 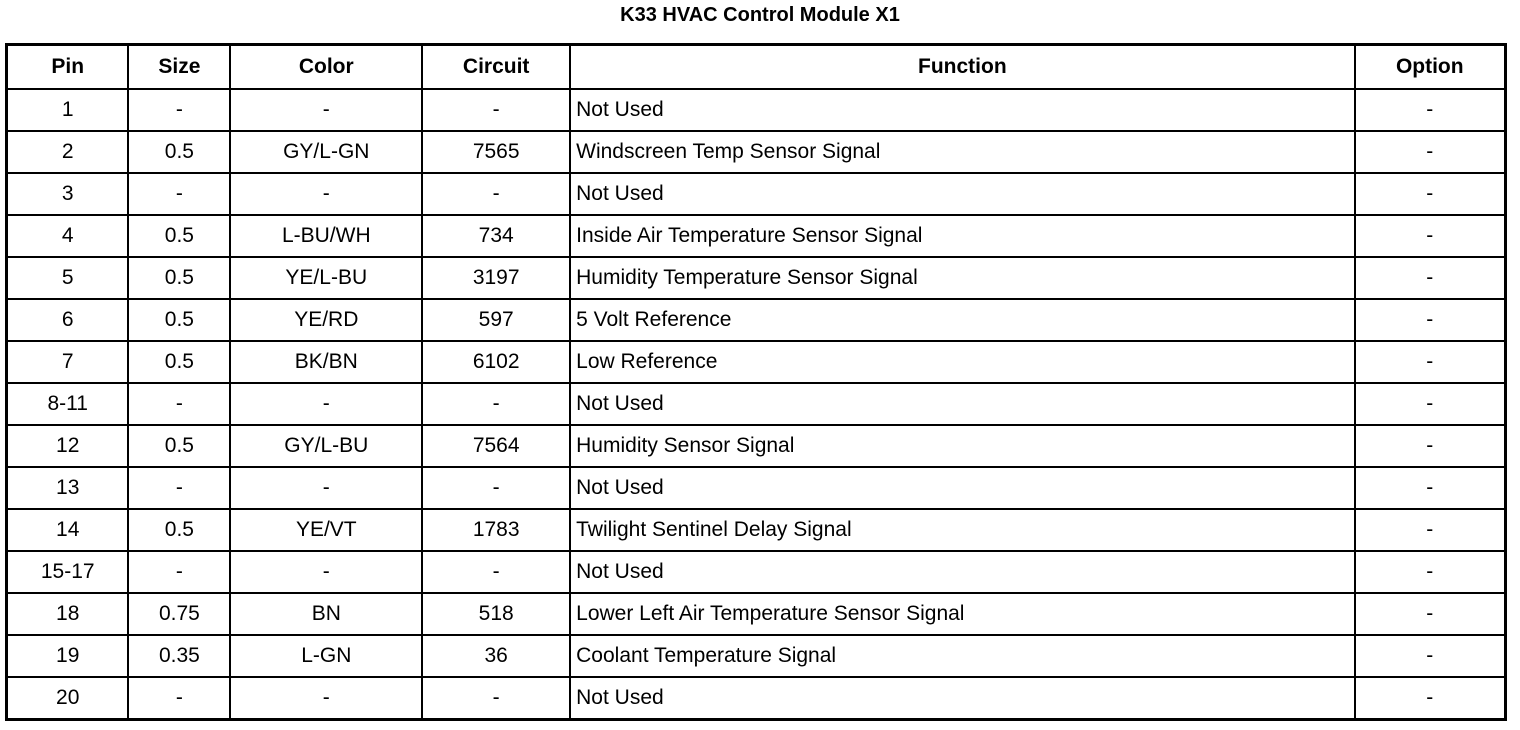 What do you see at coordinates (496, 66) in the screenshot?
I see `column-header-circuit: Circuit` at bounding box center [496, 66].